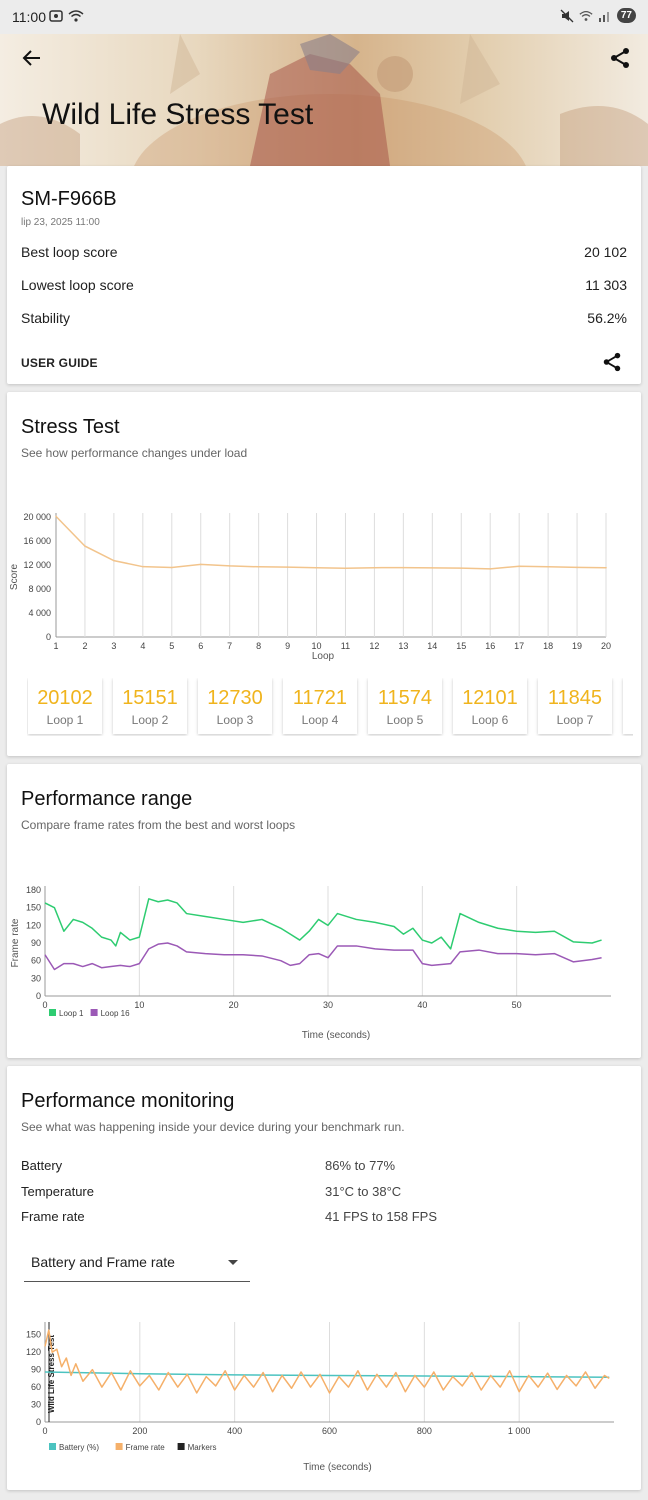  Describe the element at coordinates (519, 1431) in the screenshot. I see `x-tick-label: 1 000` at that location.